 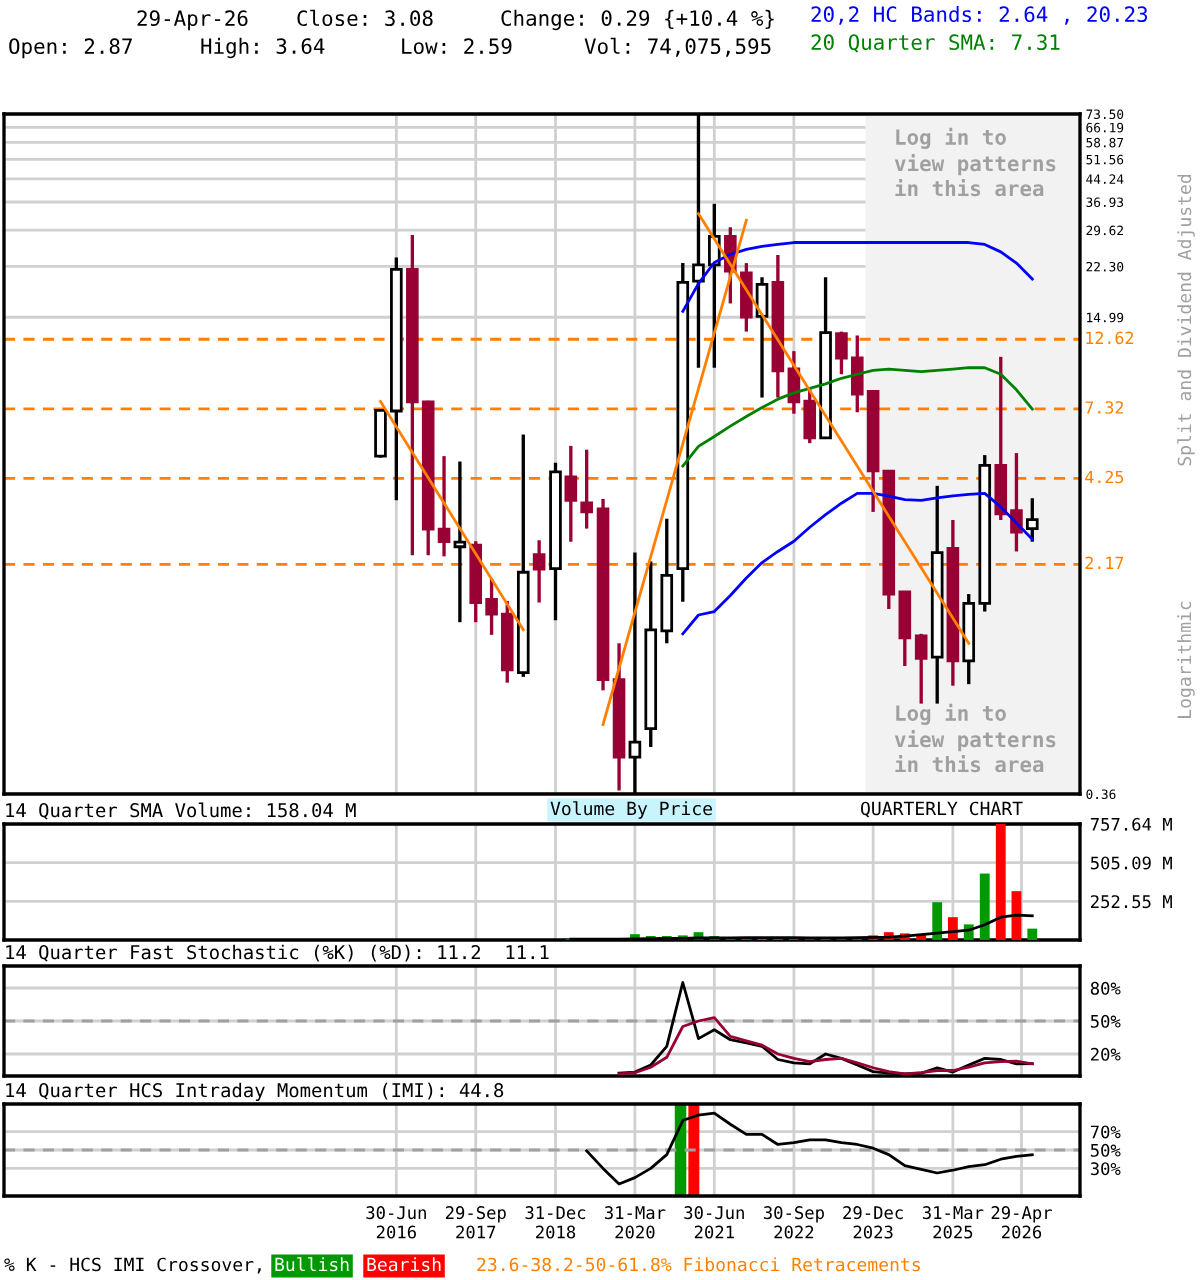 What do you see at coordinates (953, 1222) in the screenshot?
I see `x-tick-label: 31-Mar 2025` at bounding box center [953, 1222].